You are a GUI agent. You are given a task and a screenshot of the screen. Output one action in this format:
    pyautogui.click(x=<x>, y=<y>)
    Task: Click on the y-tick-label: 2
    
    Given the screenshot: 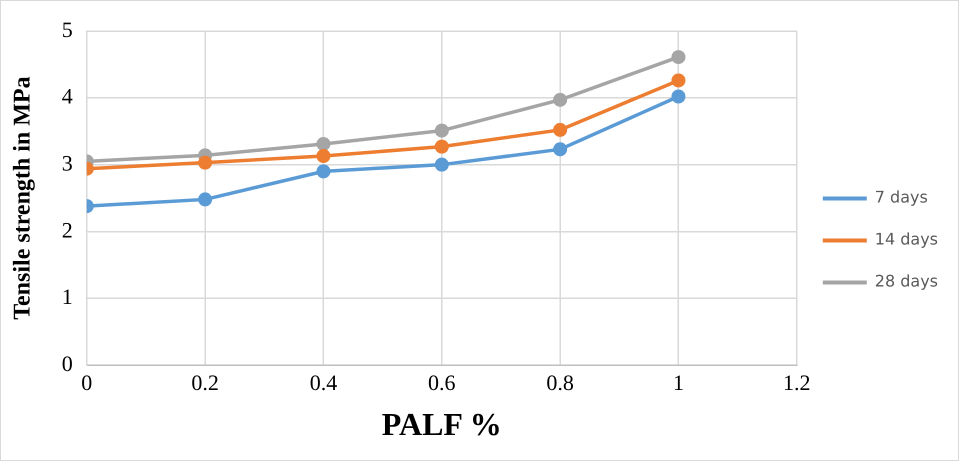 What is the action you would take?
    pyautogui.click(x=67, y=229)
    